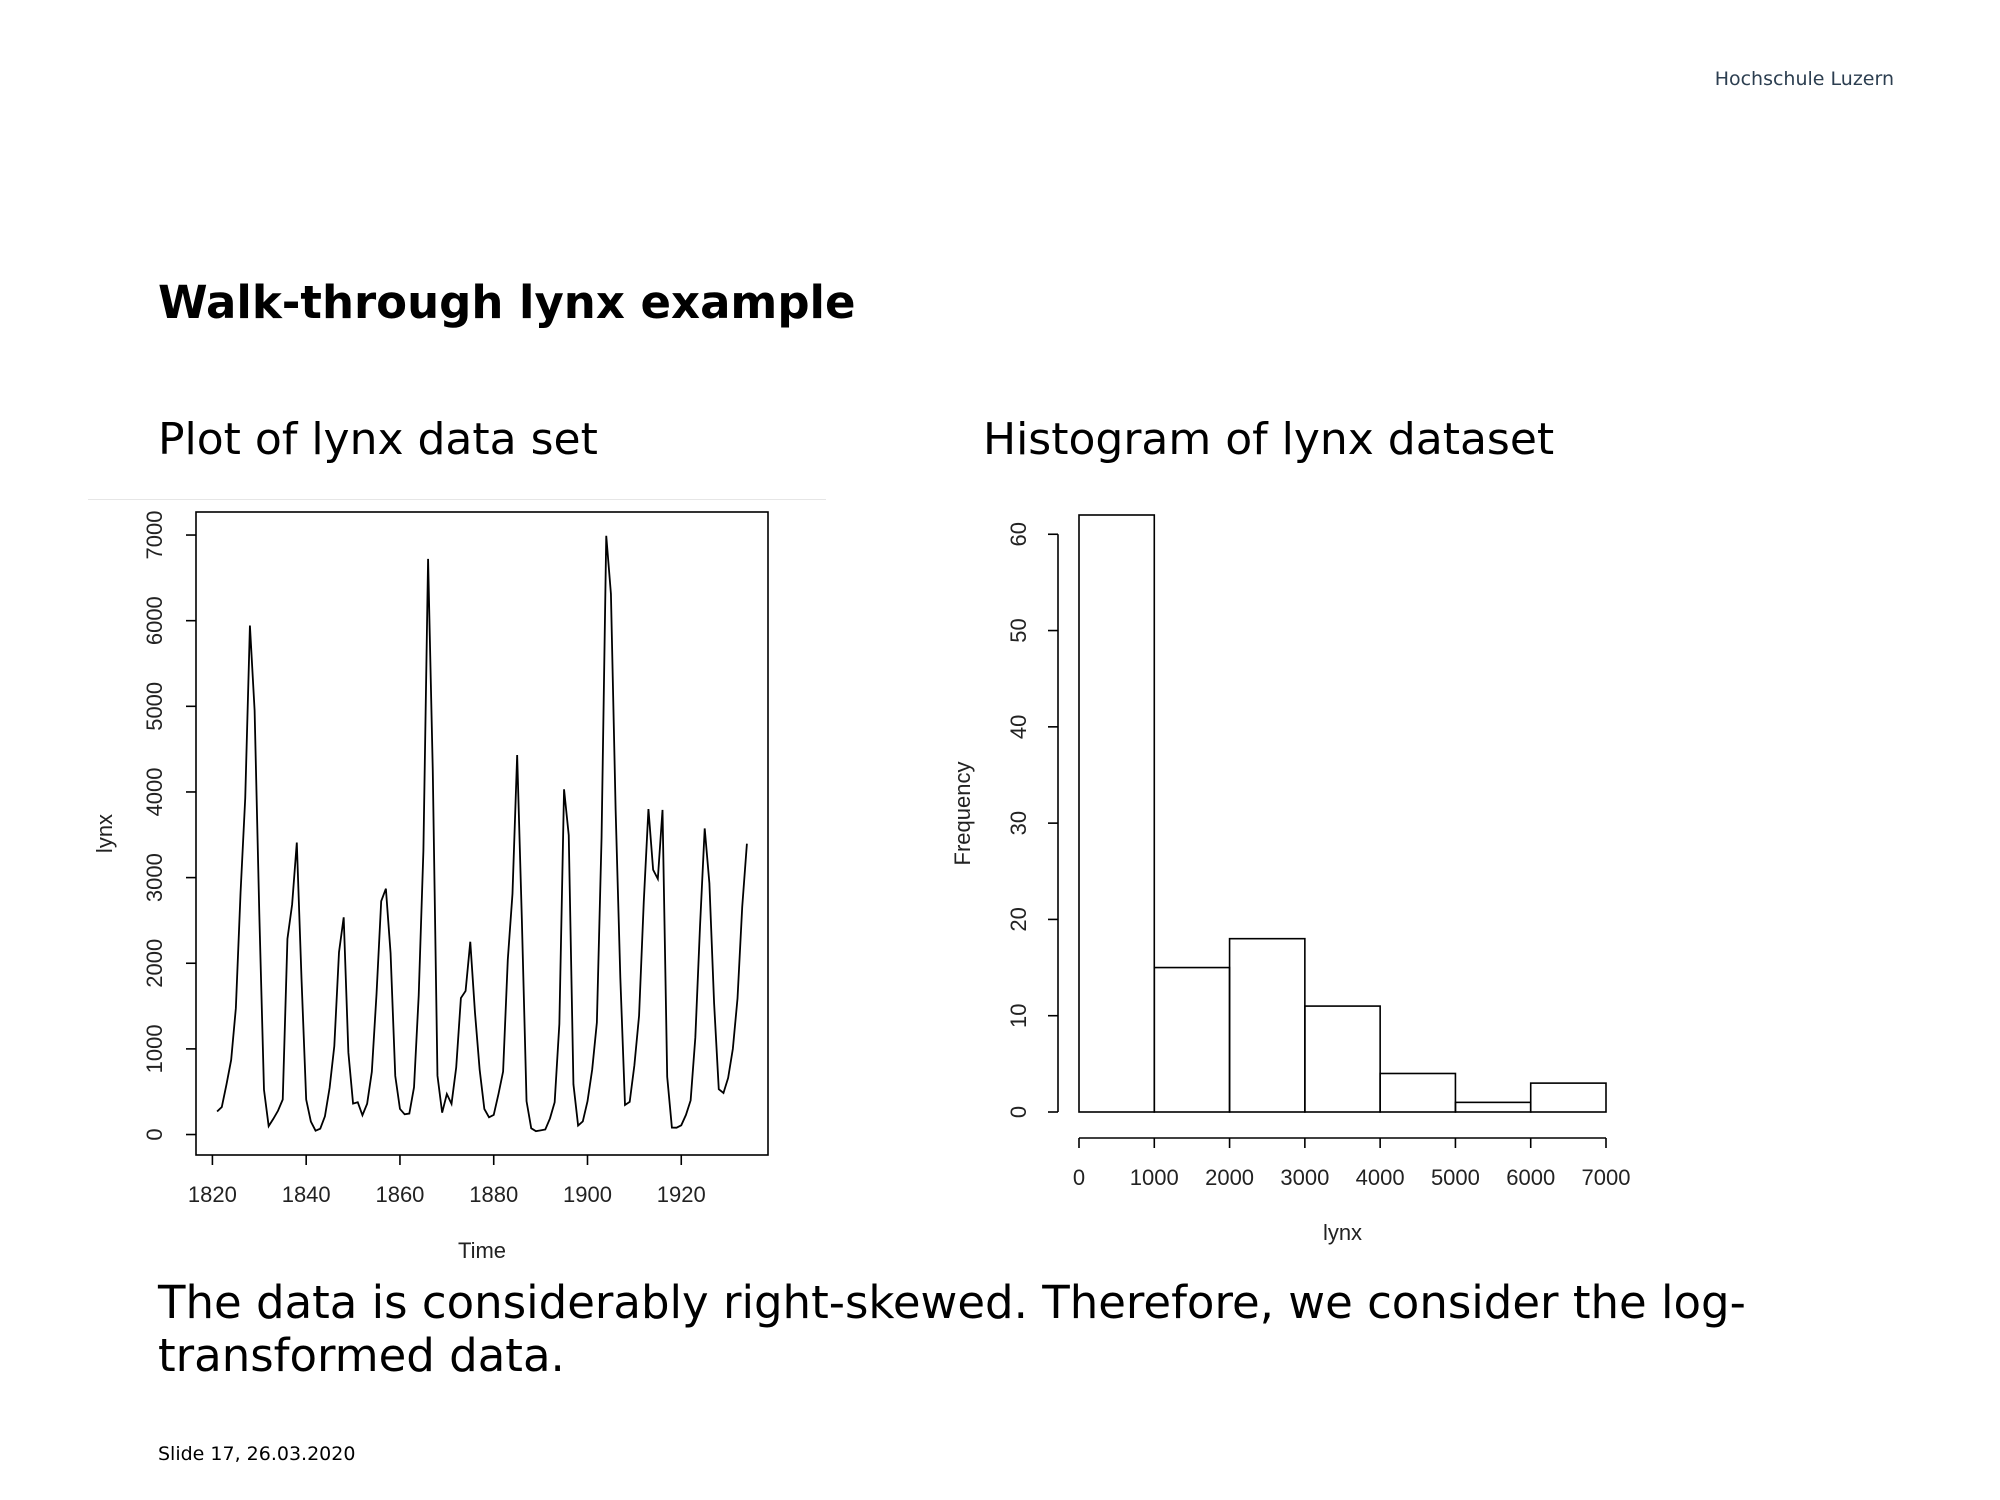  What do you see at coordinates (378, 439) in the screenshot?
I see `chart-subtitle: Plot of lynx data set` at bounding box center [378, 439].